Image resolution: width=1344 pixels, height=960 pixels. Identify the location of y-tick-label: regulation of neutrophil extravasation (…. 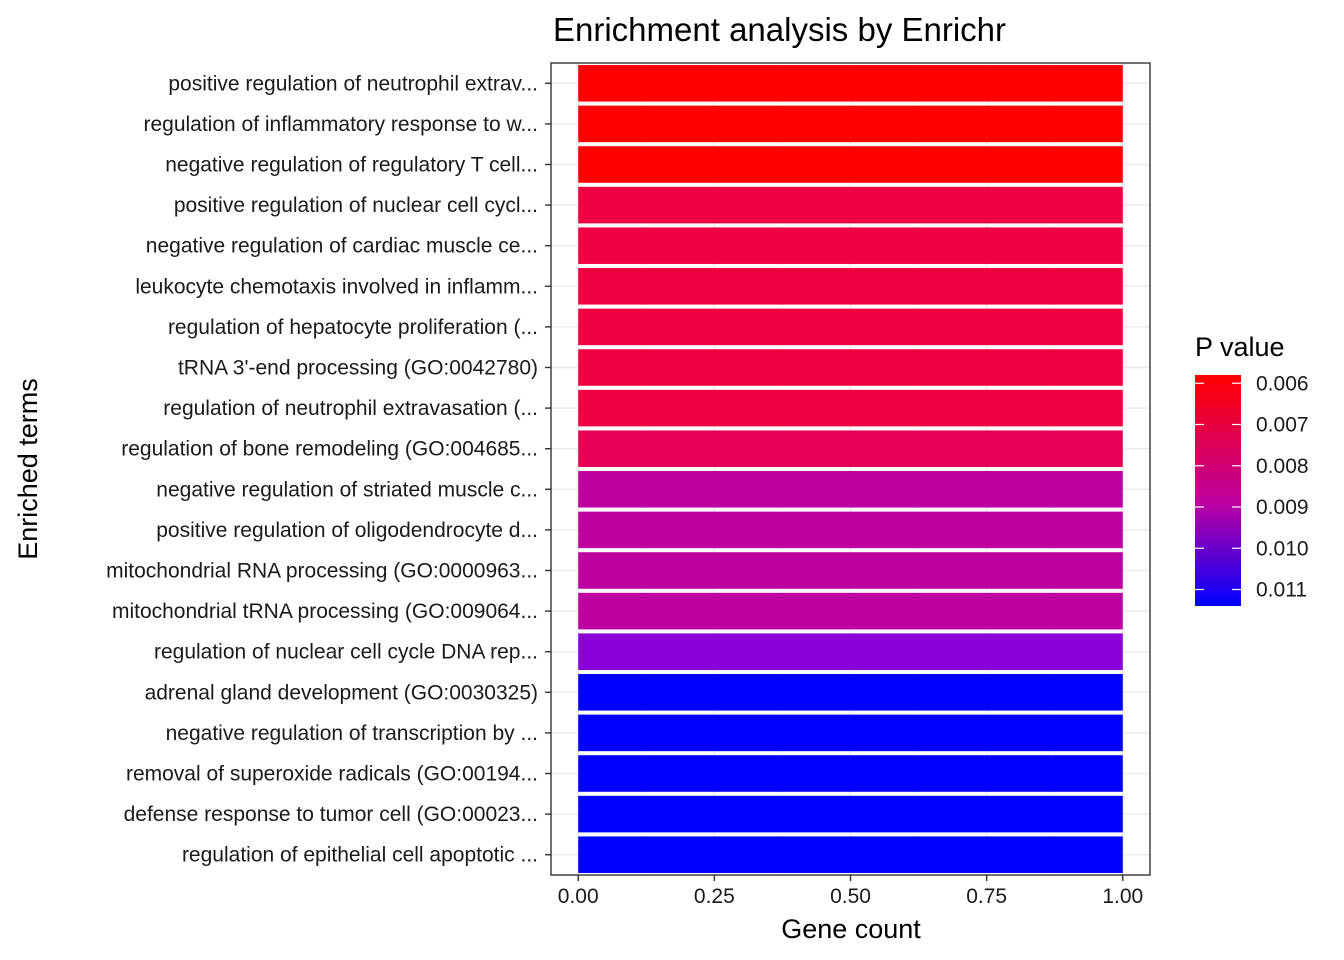
(350, 408).